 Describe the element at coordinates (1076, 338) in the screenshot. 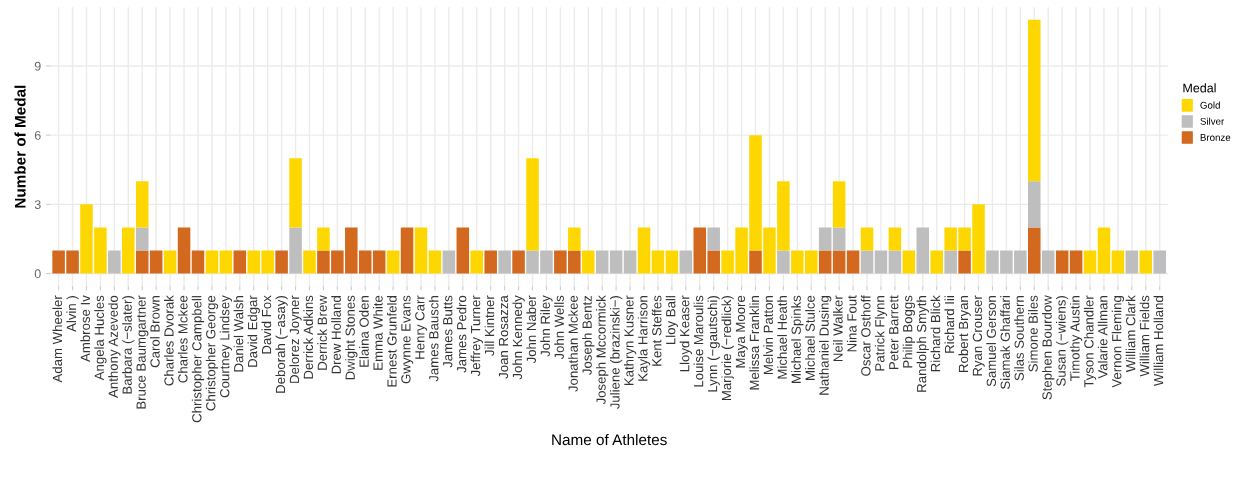

I see `x-tick-label: Timothy Austin` at that location.